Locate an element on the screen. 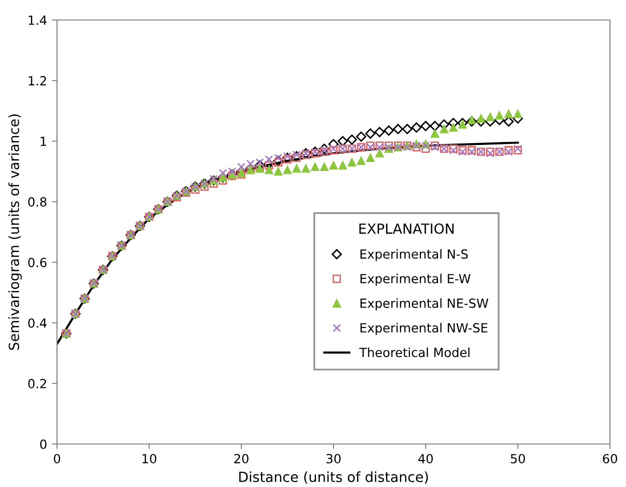  y-tick-label: 0.8 is located at coordinates (37, 202).